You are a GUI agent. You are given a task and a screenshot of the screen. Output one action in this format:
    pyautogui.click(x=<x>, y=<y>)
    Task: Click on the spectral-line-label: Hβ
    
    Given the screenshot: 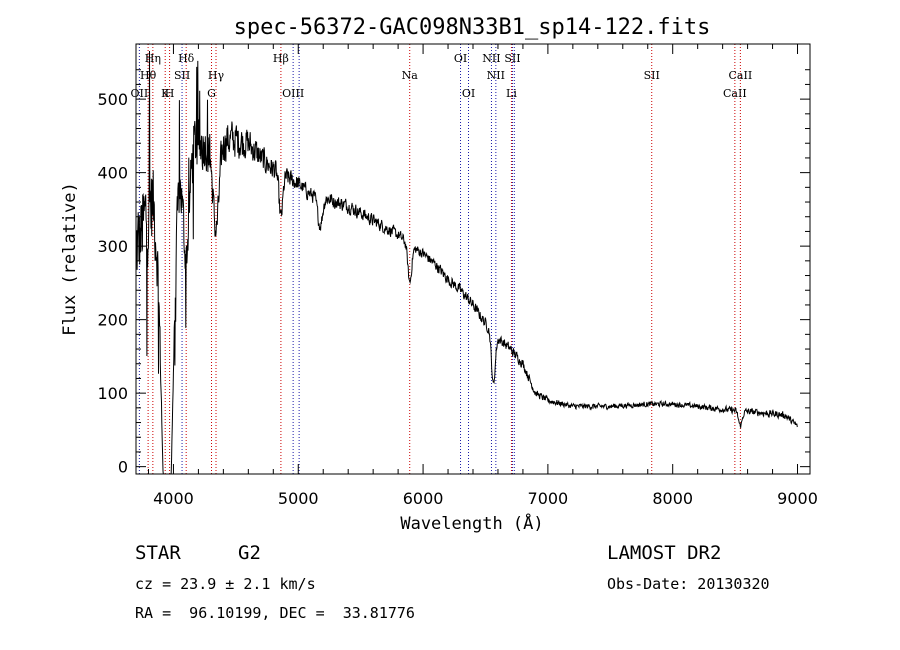 What is the action you would take?
    pyautogui.click(x=281, y=58)
    